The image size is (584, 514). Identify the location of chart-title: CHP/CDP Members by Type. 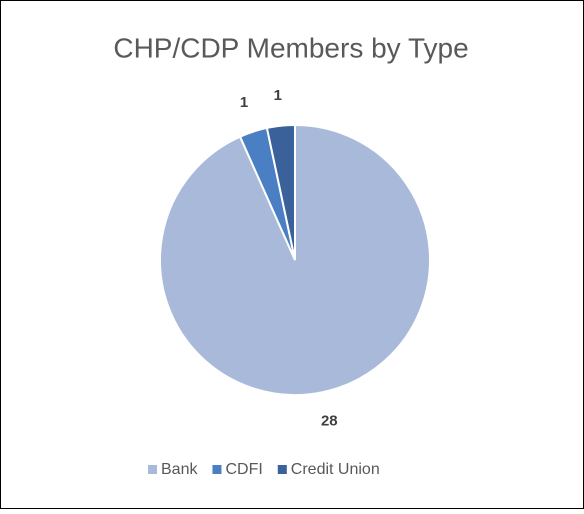
(290, 47).